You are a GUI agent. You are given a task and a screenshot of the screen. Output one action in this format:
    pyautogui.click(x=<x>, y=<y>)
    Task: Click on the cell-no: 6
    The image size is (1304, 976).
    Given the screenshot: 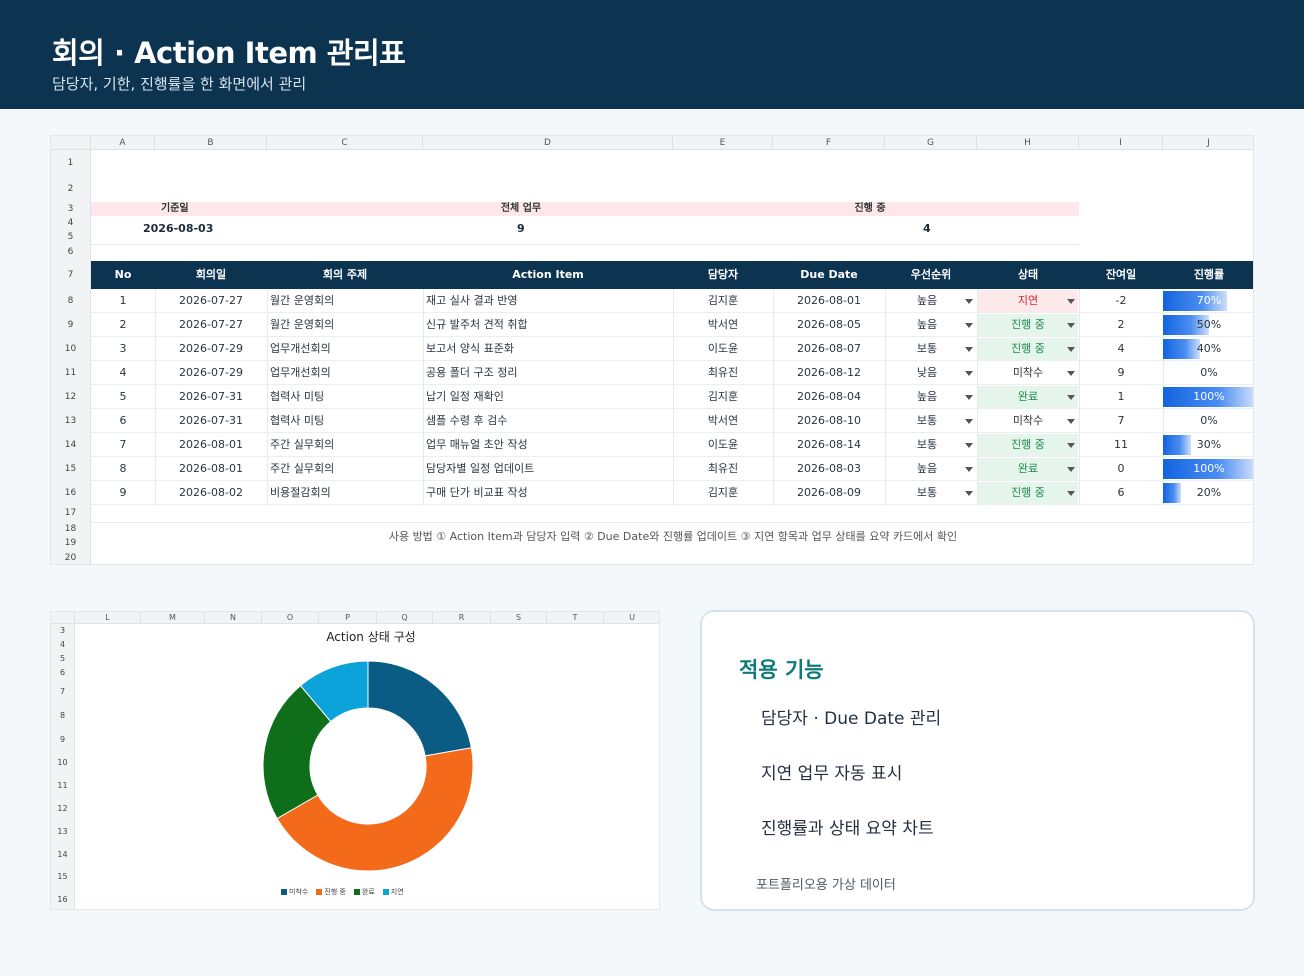 What is the action you would take?
    pyautogui.click(x=123, y=420)
    